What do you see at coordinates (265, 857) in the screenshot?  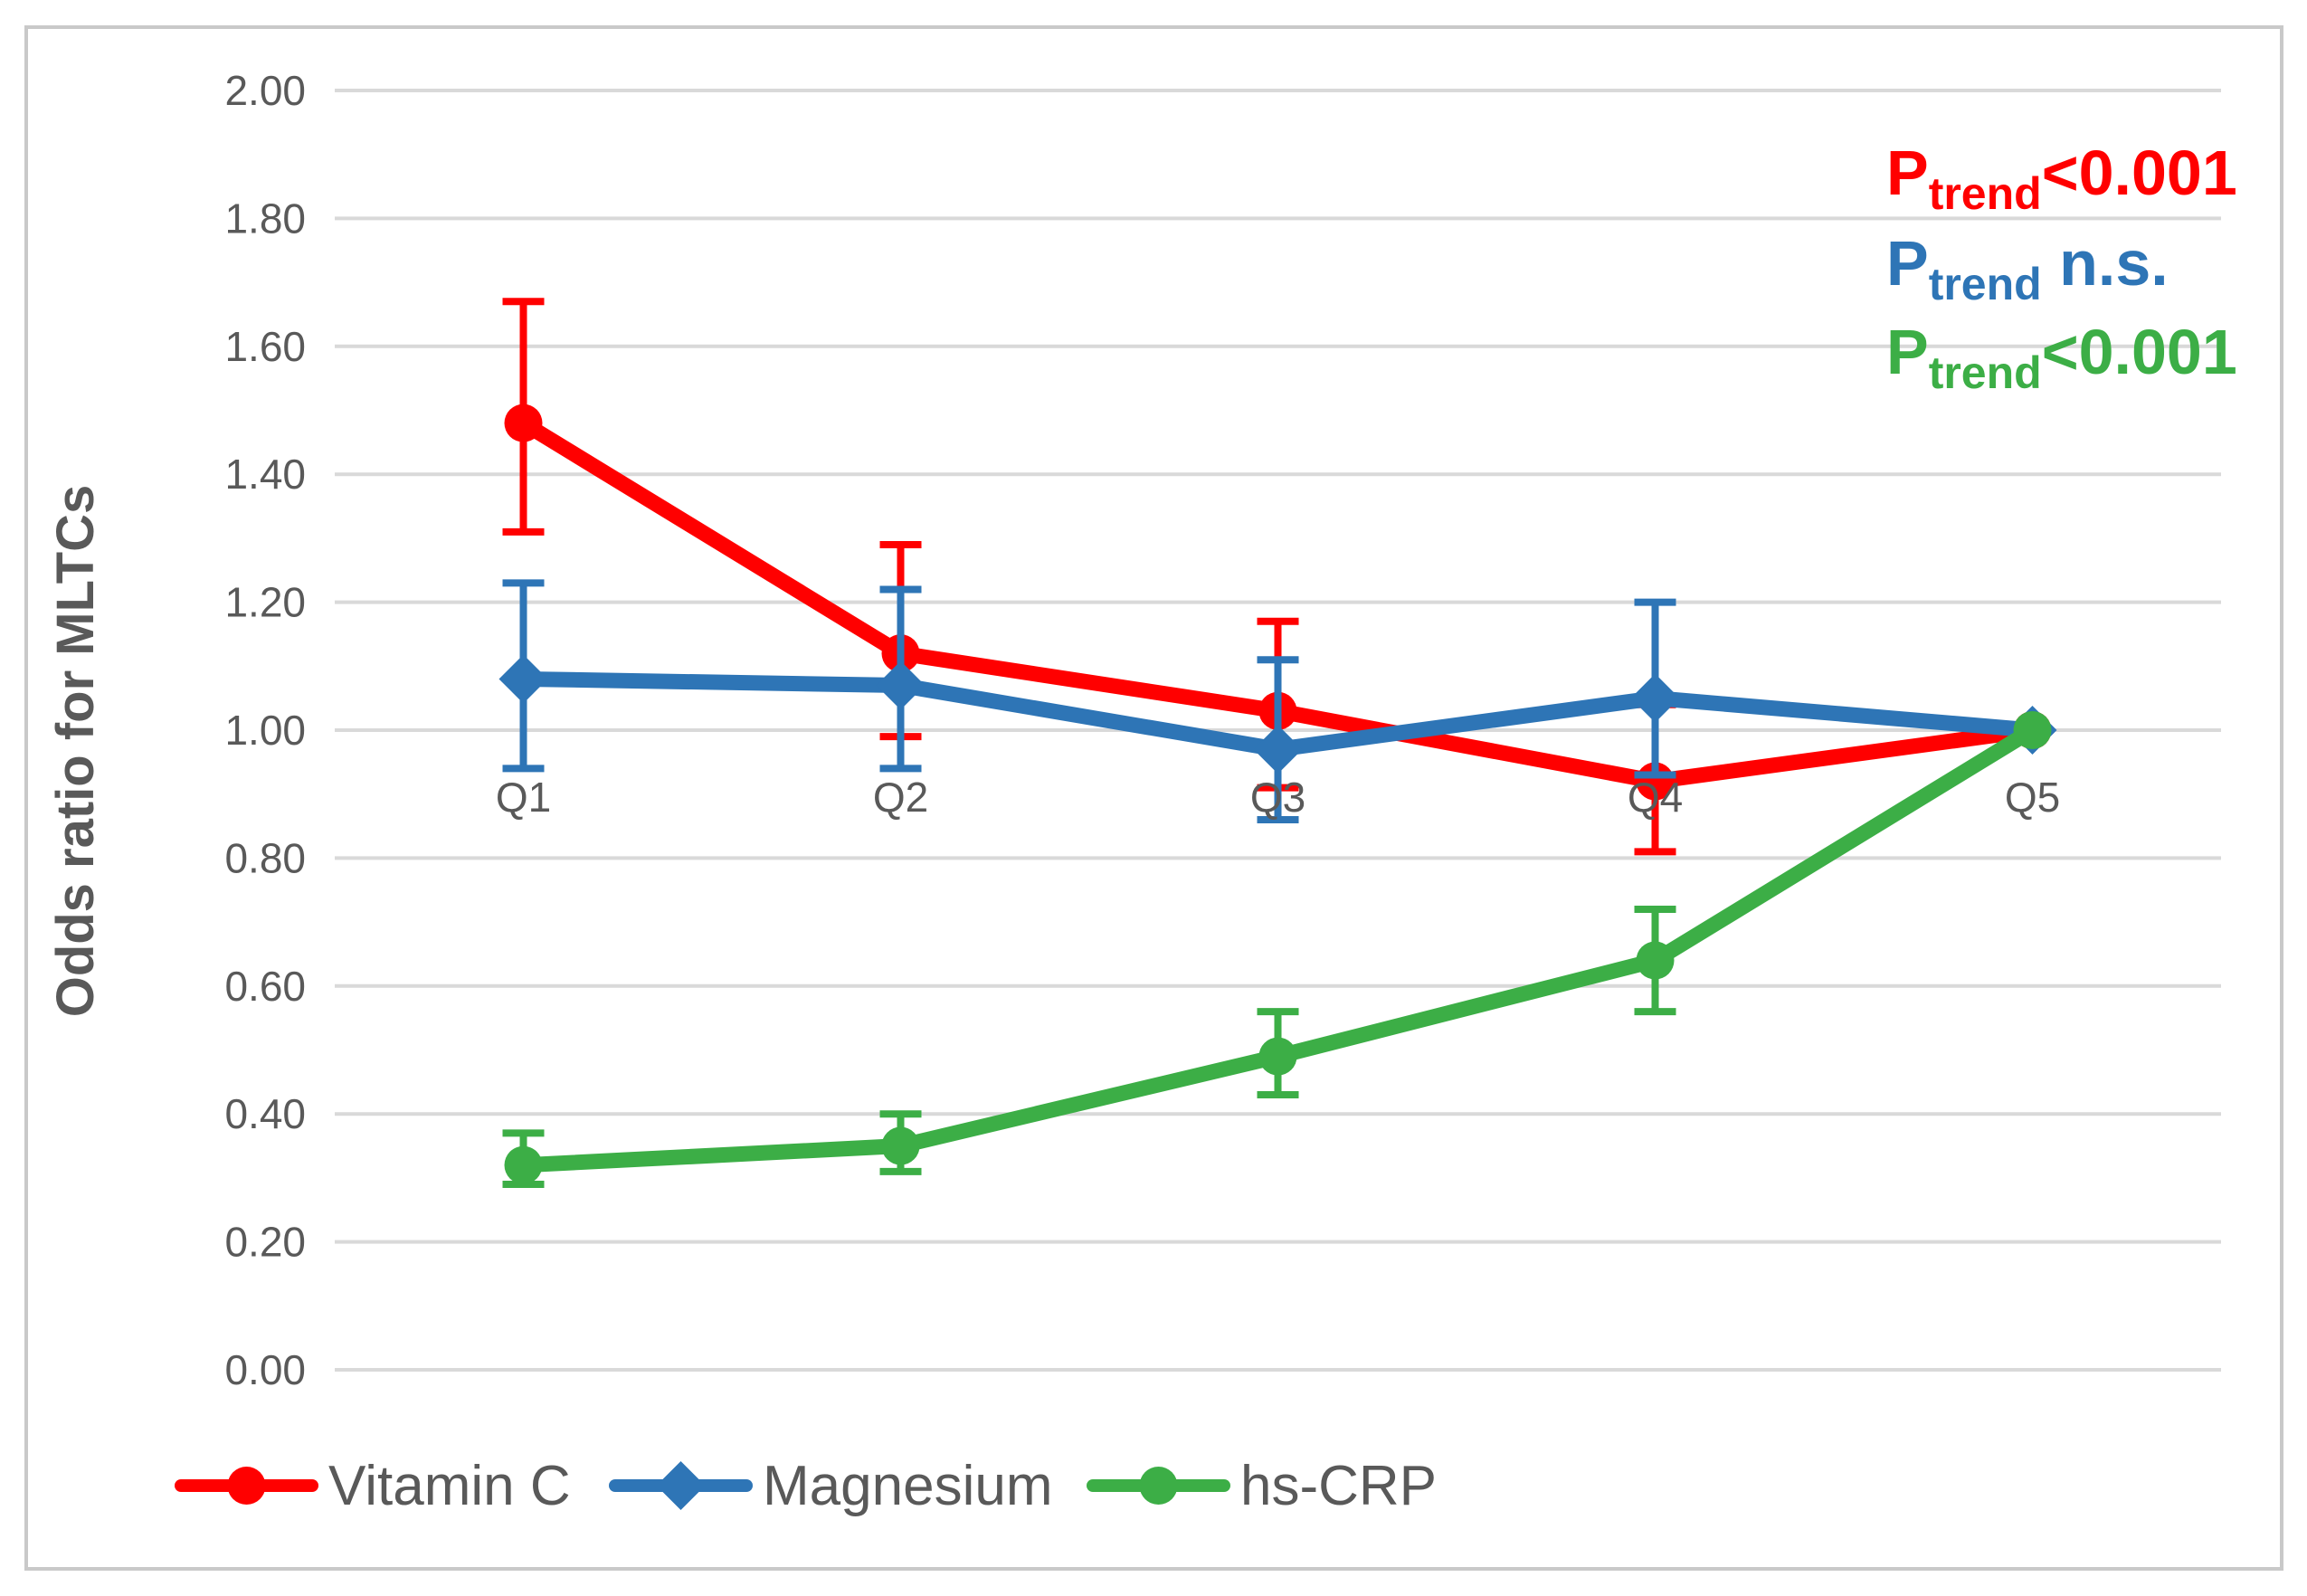 I see `y-tick-label: 0.80` at bounding box center [265, 857].